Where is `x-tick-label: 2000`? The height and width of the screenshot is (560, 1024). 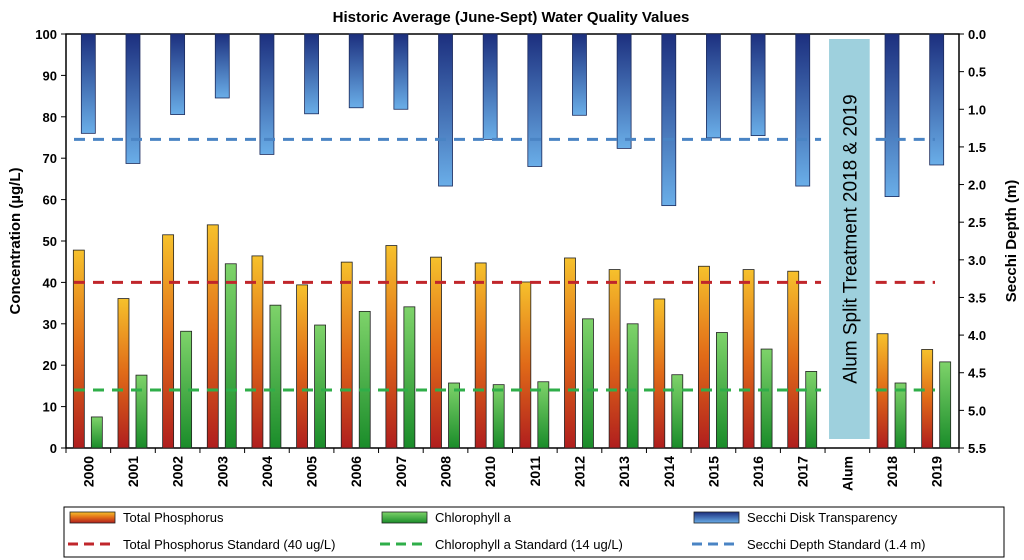
x-tick-label: 2000 is located at coordinates (88, 471).